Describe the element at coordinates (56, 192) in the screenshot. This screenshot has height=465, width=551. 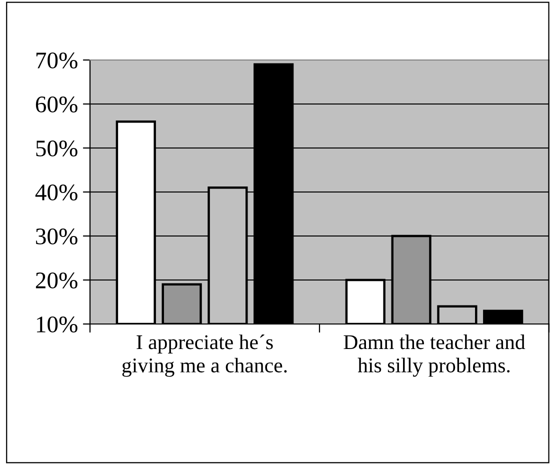
I see `y-tick-label: 40%` at that location.